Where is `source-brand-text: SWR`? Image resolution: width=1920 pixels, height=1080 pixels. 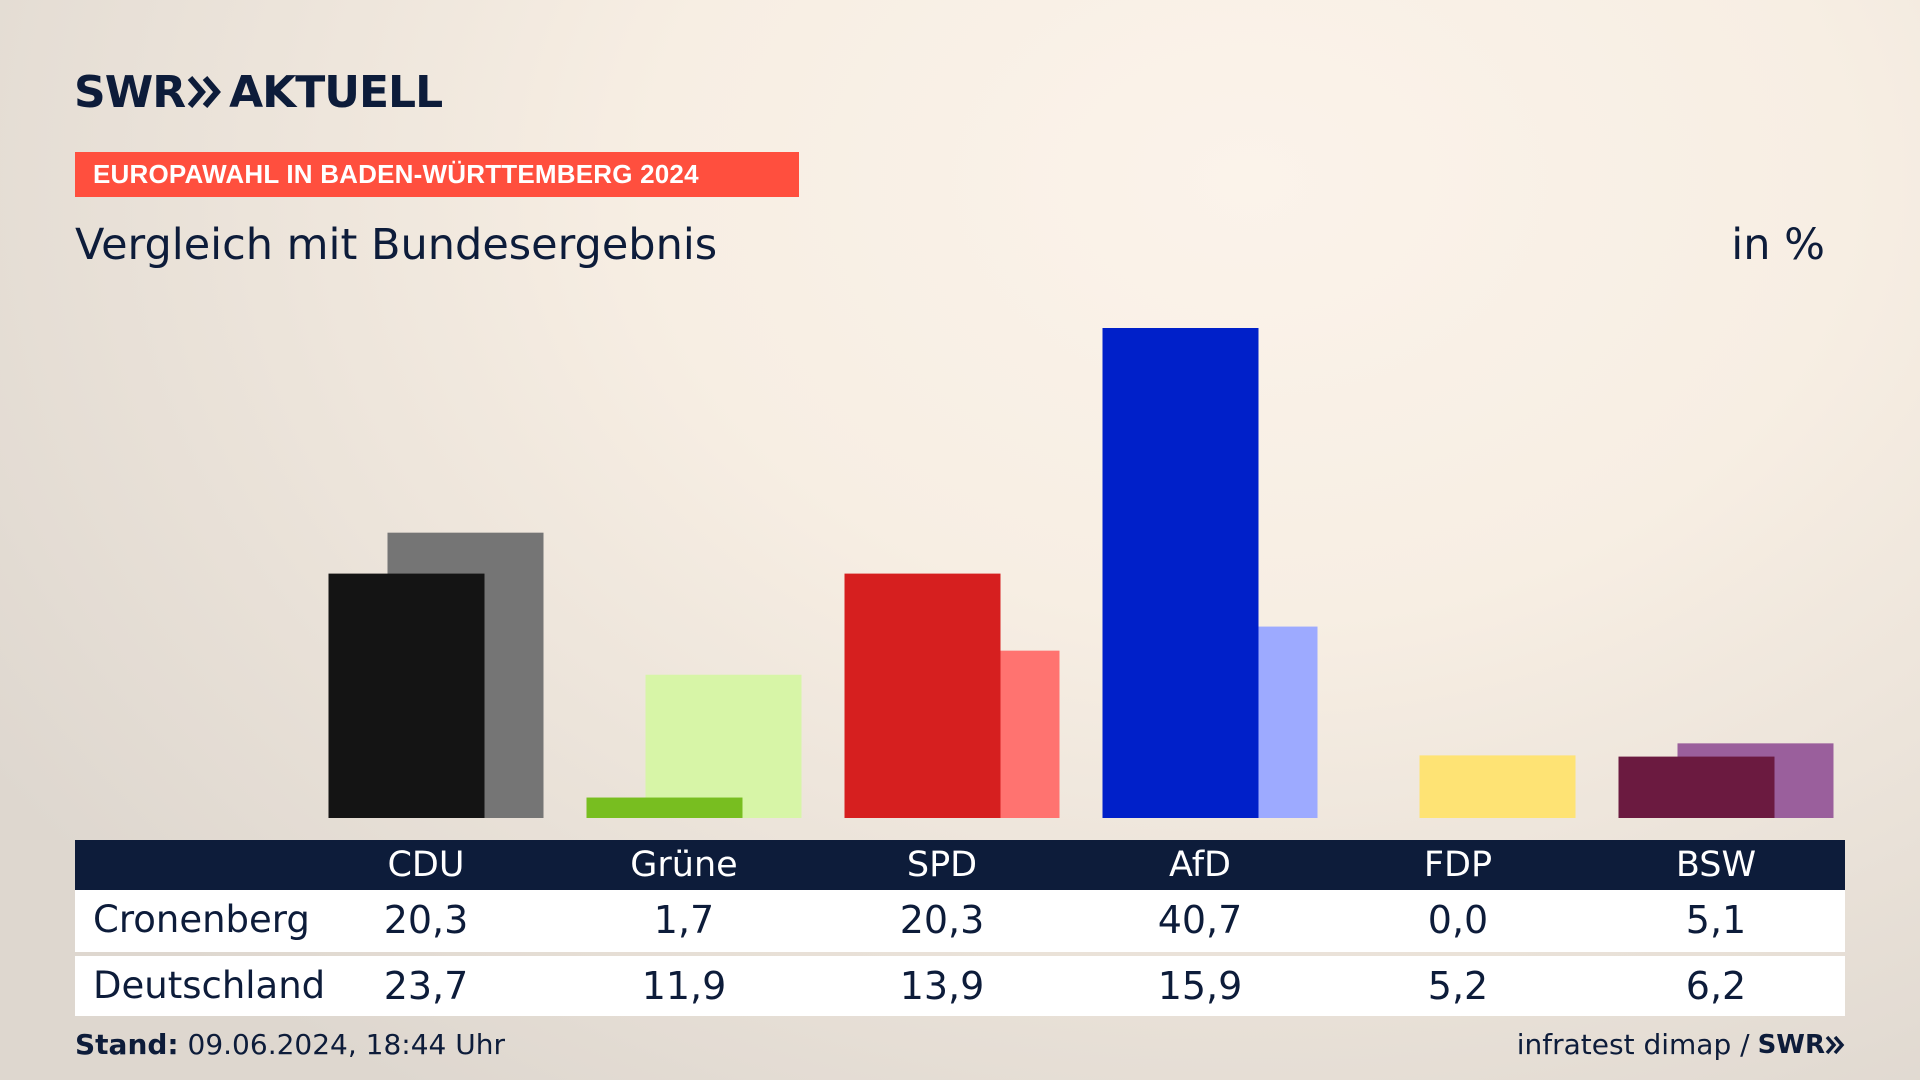 source-brand-text: SWR is located at coordinates (1791, 1044).